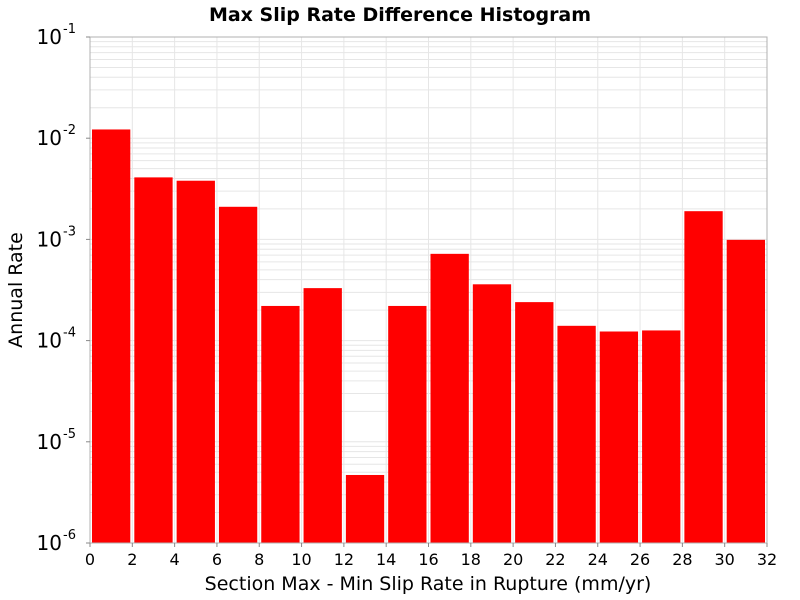  I want to click on x-tick-label: 0, so click(90, 559).